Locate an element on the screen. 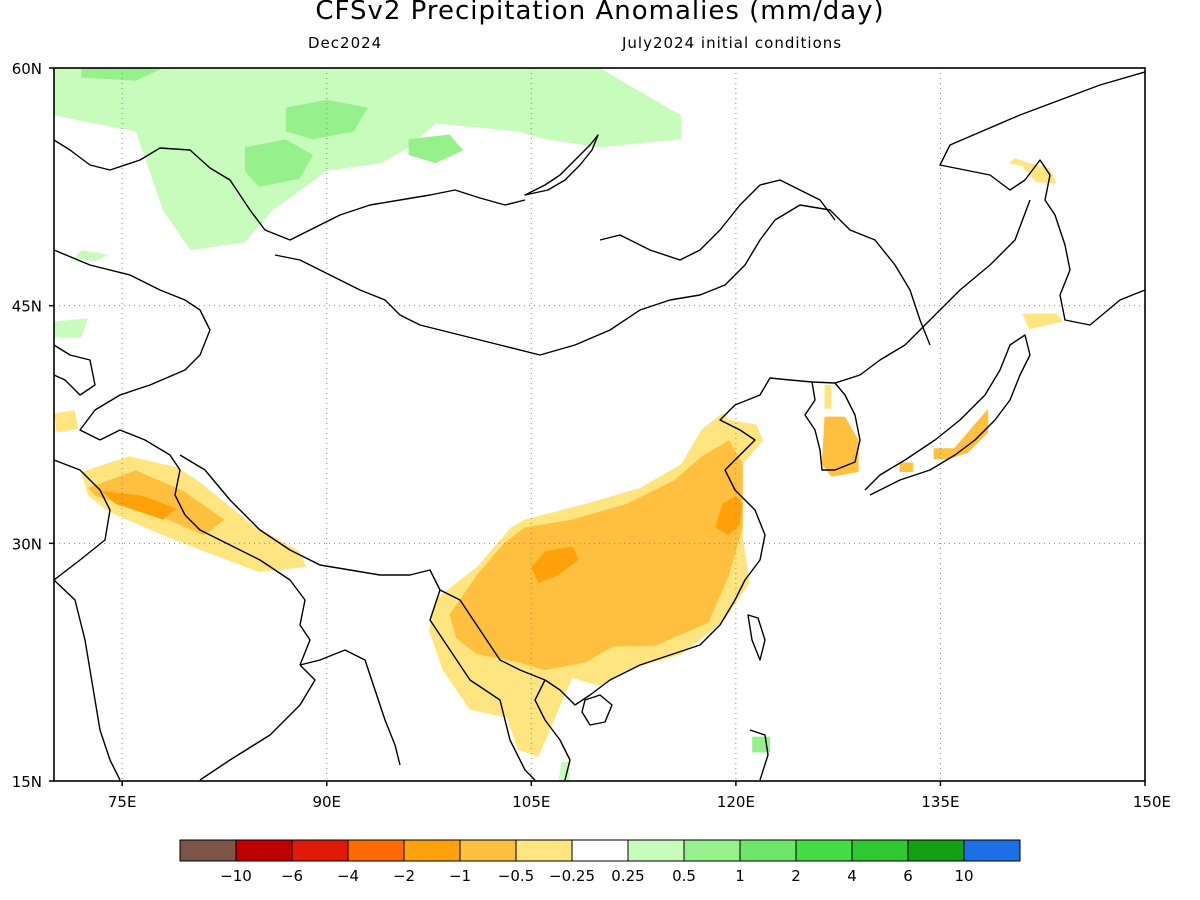  colorbar is located at coordinates (600, 850).